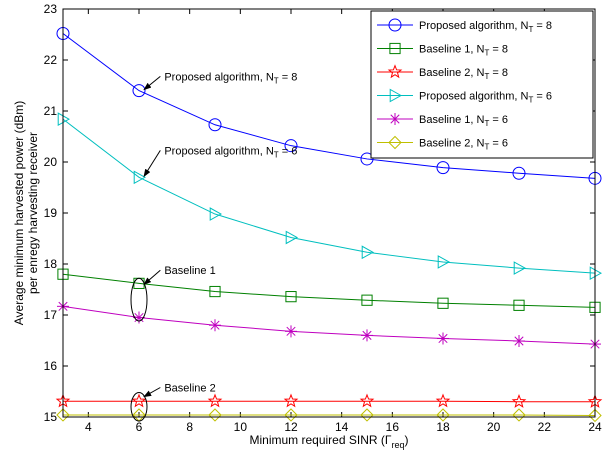  I want to click on legend-entry: Baseline 2, NT = 8, so click(442, 72).